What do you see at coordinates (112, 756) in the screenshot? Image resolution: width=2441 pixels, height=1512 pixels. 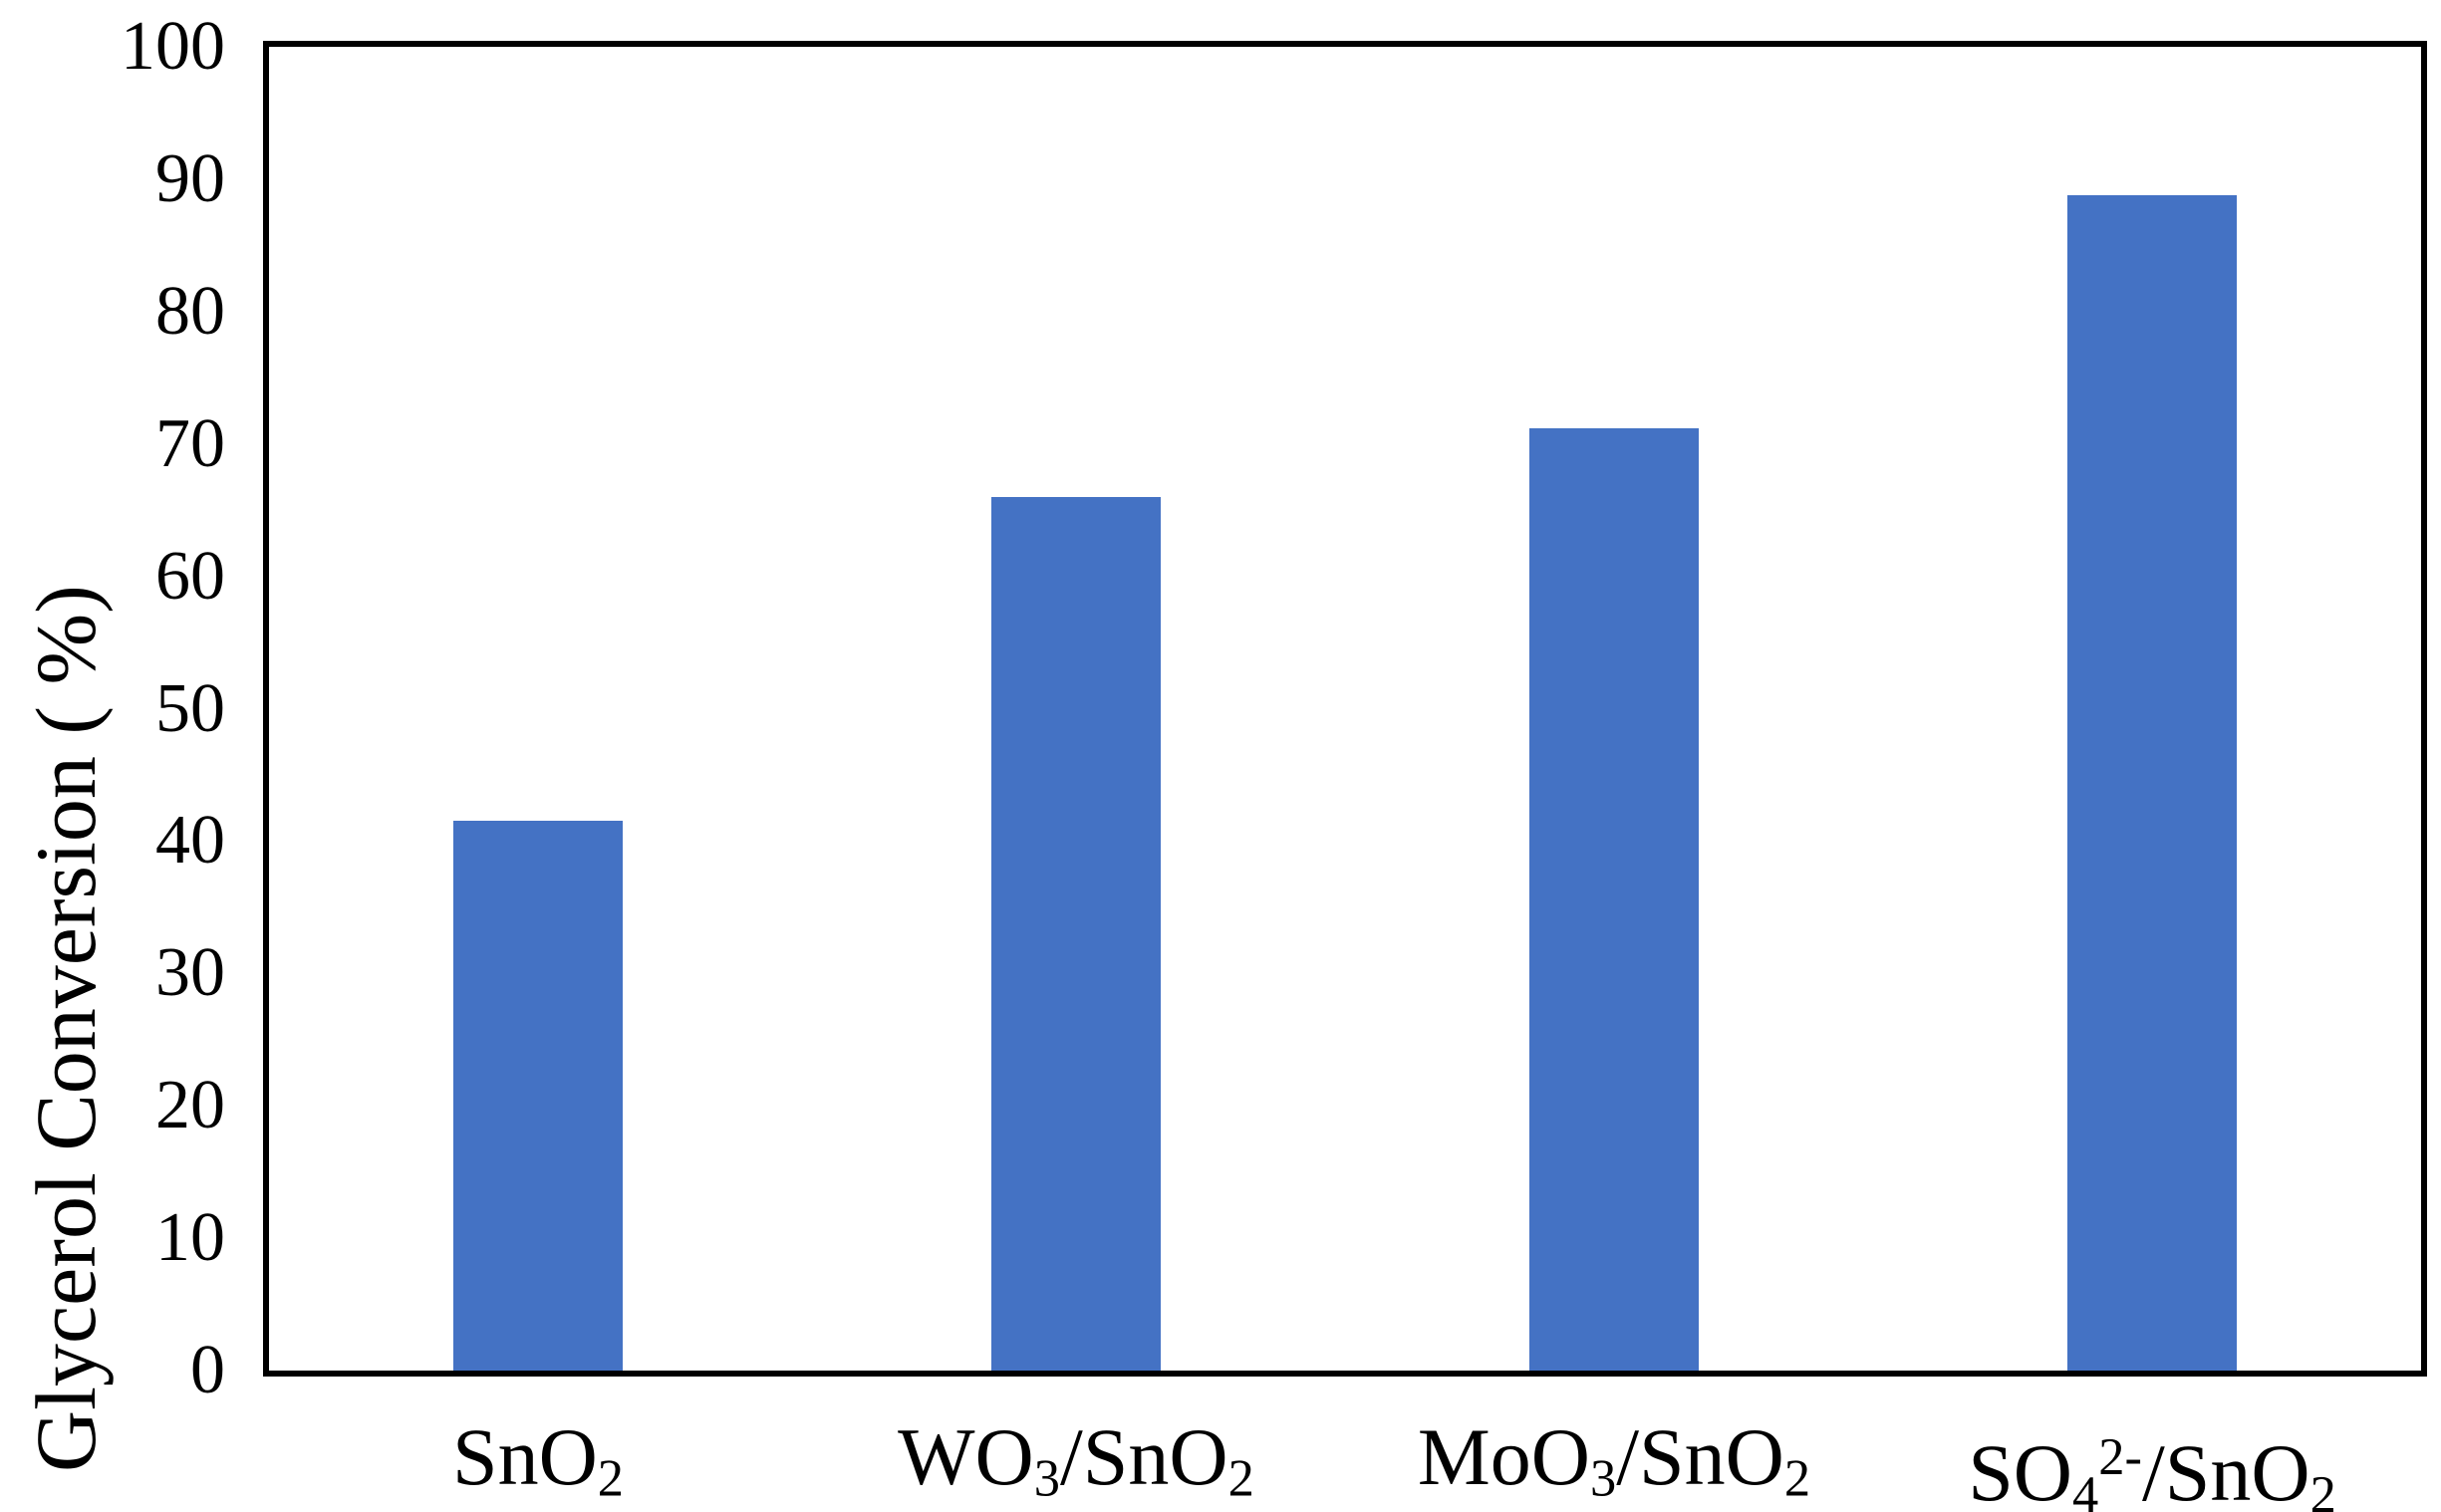 I see `y-axis-tick-labels: 0 10 20 30 40 50 60 70 80 90 100` at bounding box center [112, 756].